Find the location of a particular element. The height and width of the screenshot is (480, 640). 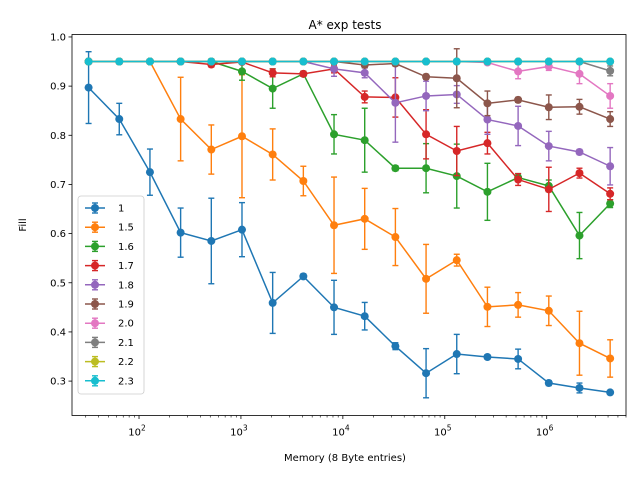

legend-label: 1.9 is located at coordinates (126, 305).